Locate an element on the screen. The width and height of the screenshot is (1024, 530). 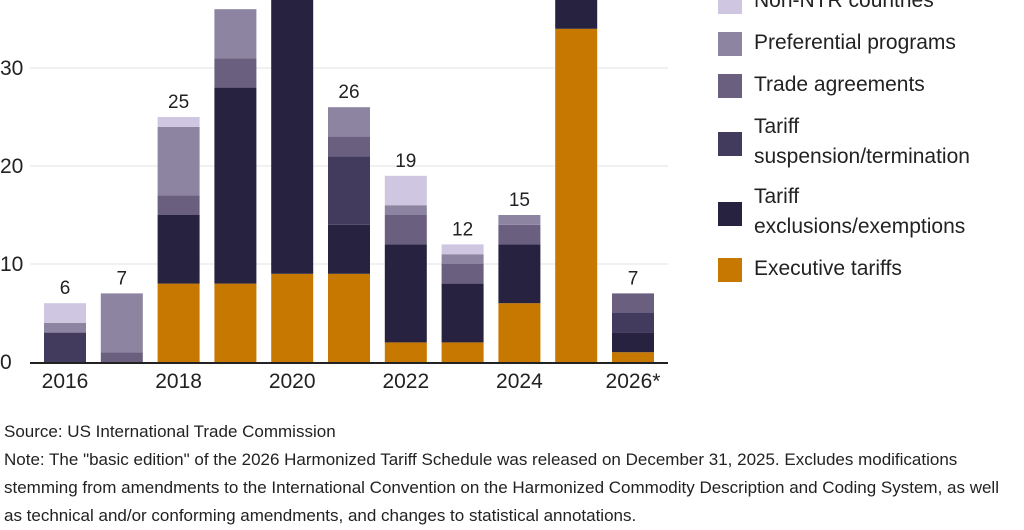
x-tick-label: 2020 is located at coordinates (292, 381).